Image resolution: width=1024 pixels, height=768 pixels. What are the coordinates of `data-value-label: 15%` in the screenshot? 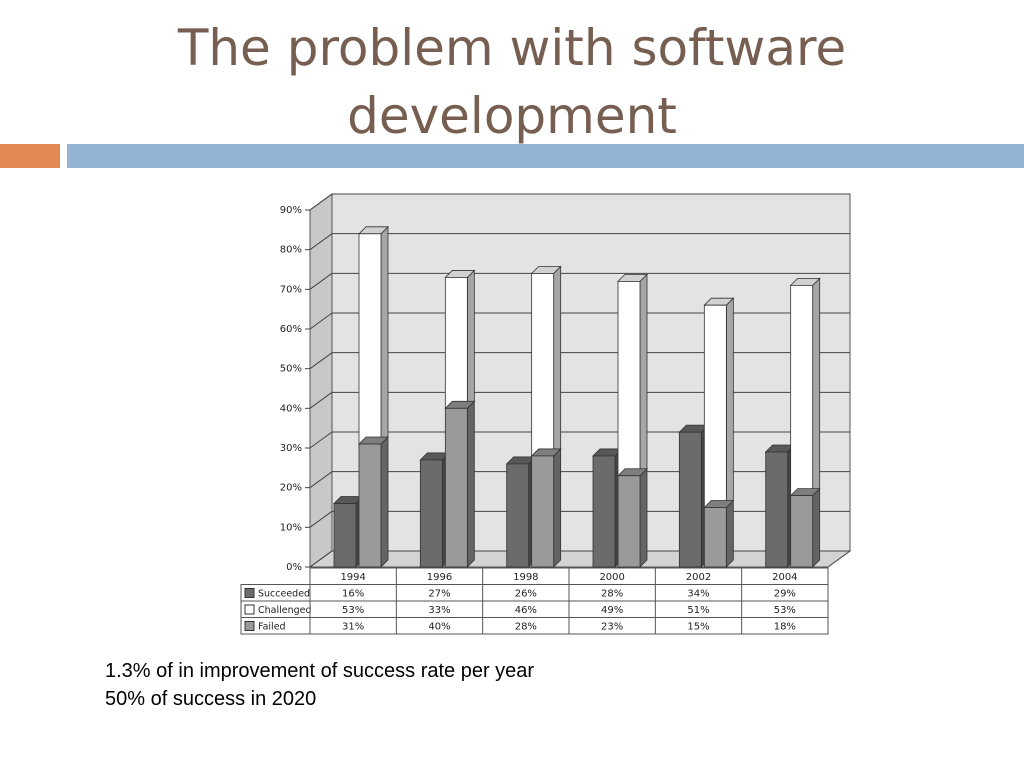 It's located at (698, 627).